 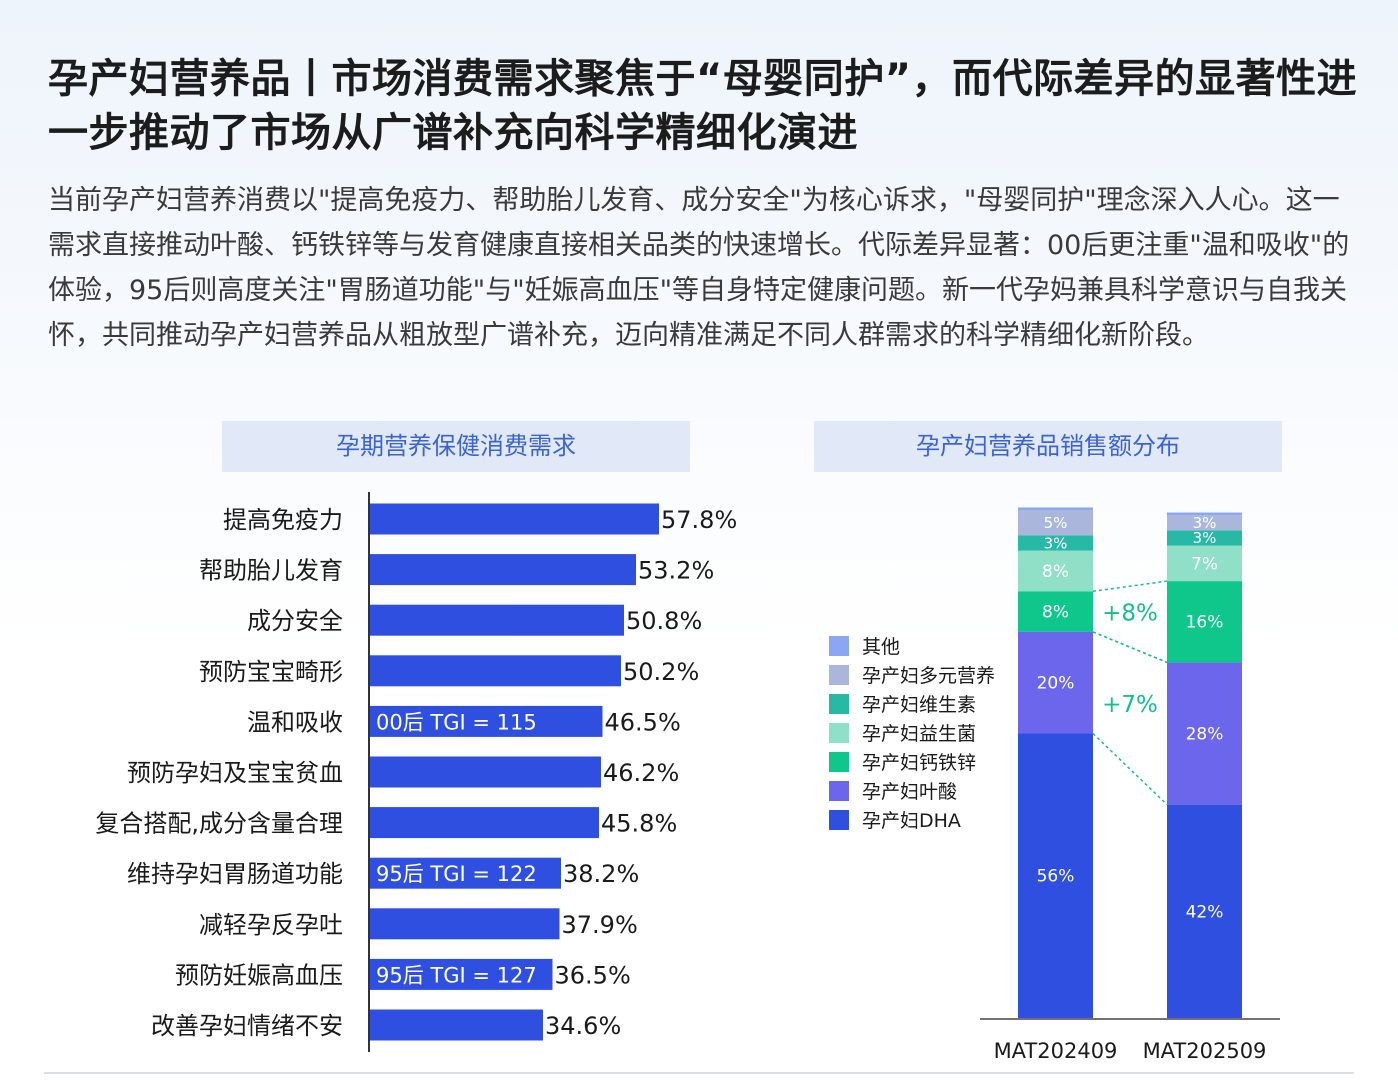 I want to click on sales-legend-label: 孕产妇多元营养, so click(x=928, y=676).